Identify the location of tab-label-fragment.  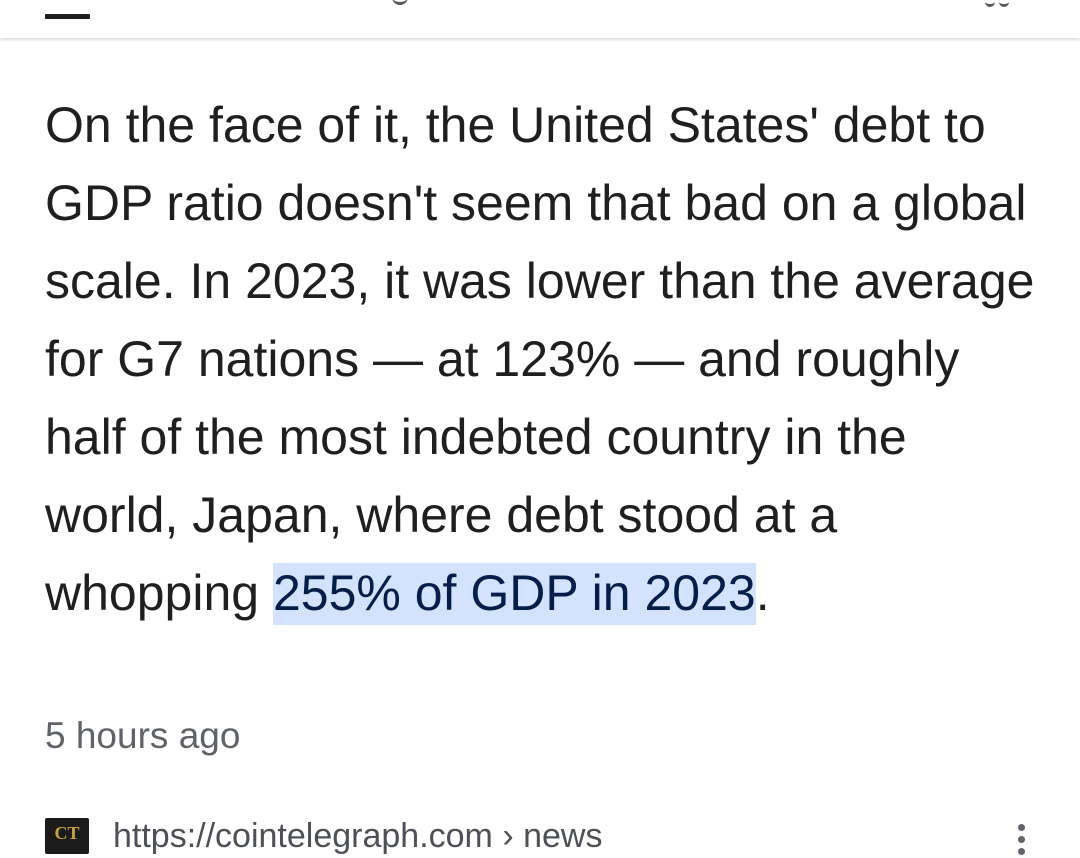
(400, 2).